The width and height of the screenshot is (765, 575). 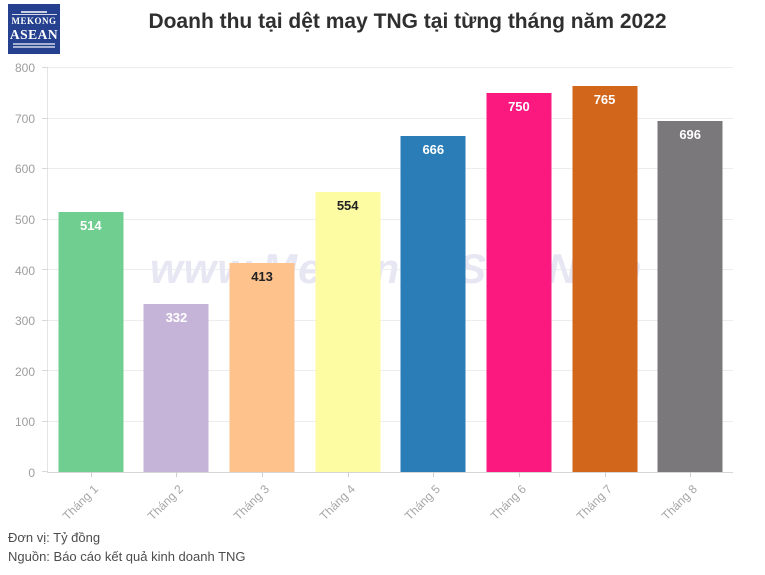 What do you see at coordinates (337, 503) in the screenshot?
I see `x-axis-tick-label: Tháng 4` at bounding box center [337, 503].